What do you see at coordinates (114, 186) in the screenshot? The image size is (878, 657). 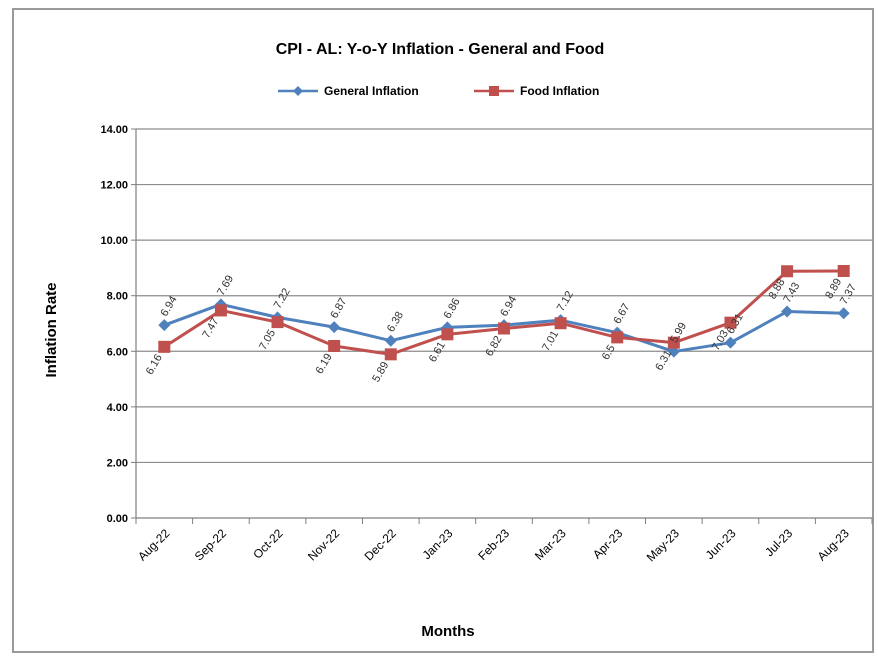 I see `y-tick-label: 12.00` at bounding box center [114, 186].